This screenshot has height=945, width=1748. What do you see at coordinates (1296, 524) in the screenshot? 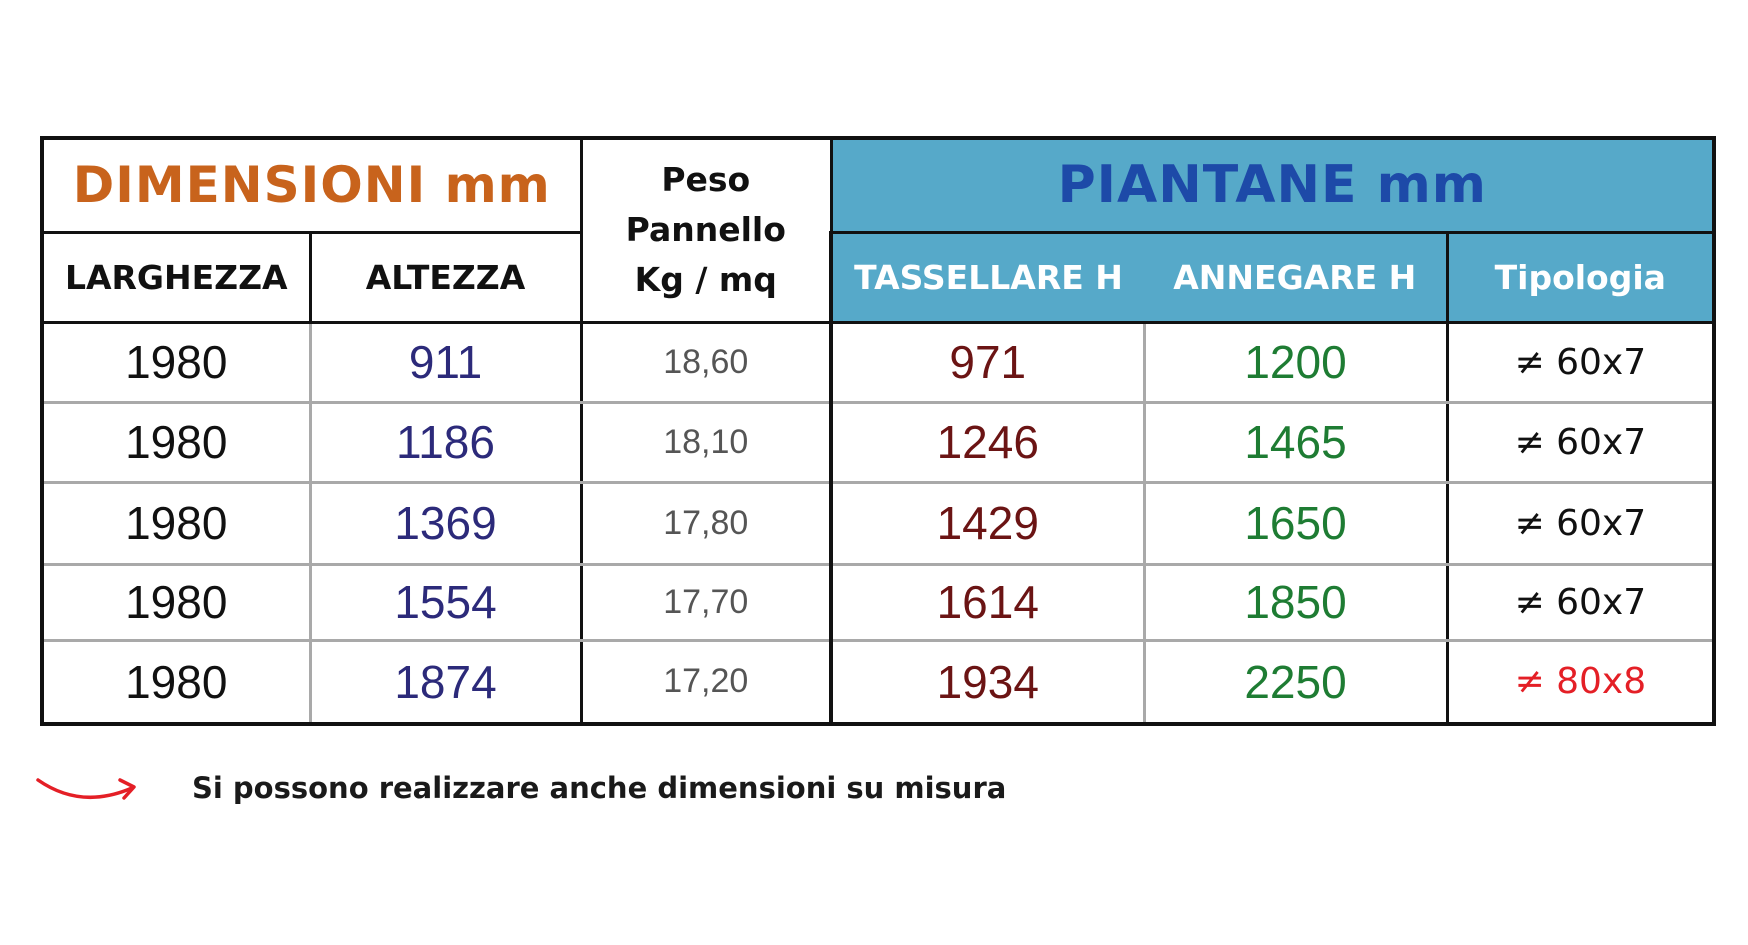
I see `cell-annegare: 1650` at bounding box center [1296, 524].